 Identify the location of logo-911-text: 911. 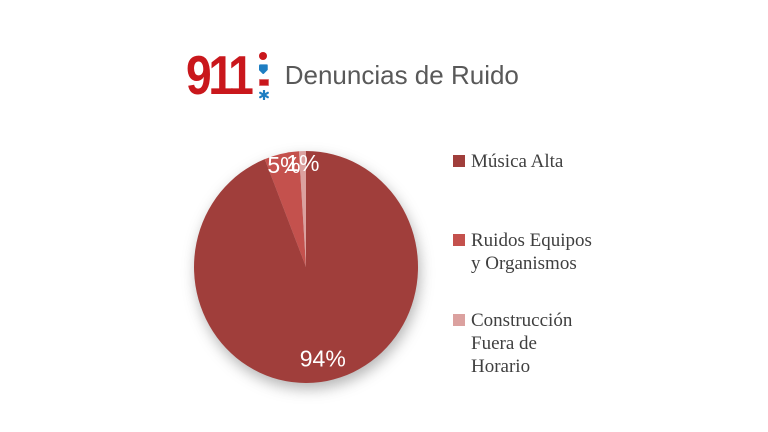
(220, 75).